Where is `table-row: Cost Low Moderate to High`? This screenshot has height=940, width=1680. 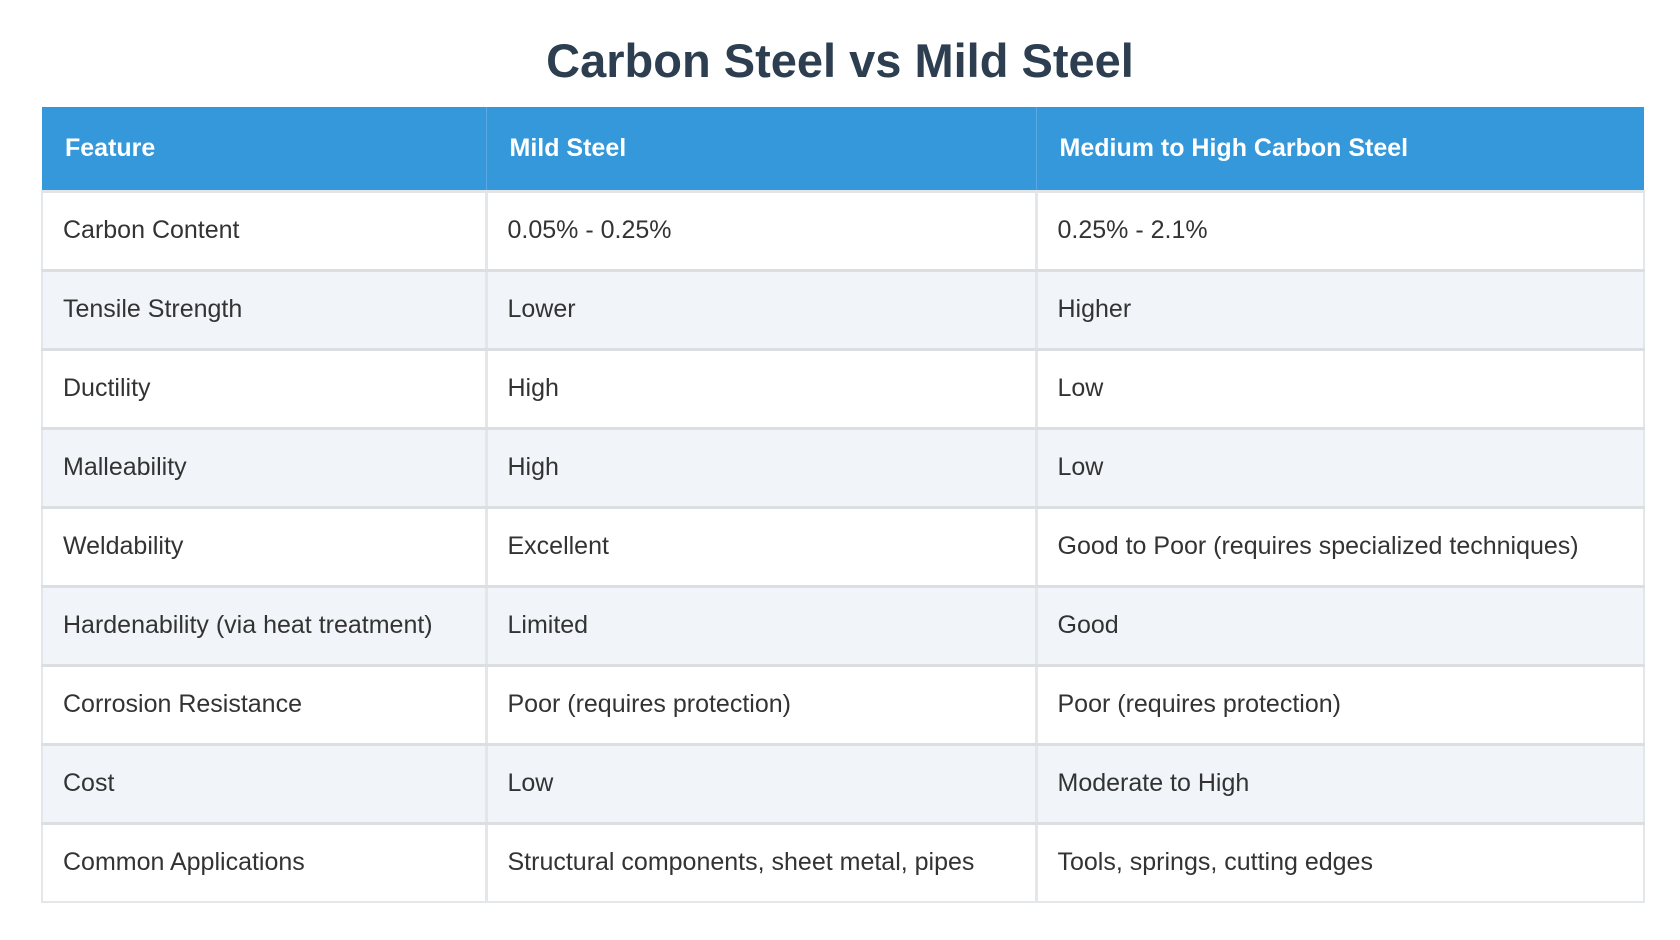
table-row: Cost Low Moderate to High is located at coordinates (843, 784).